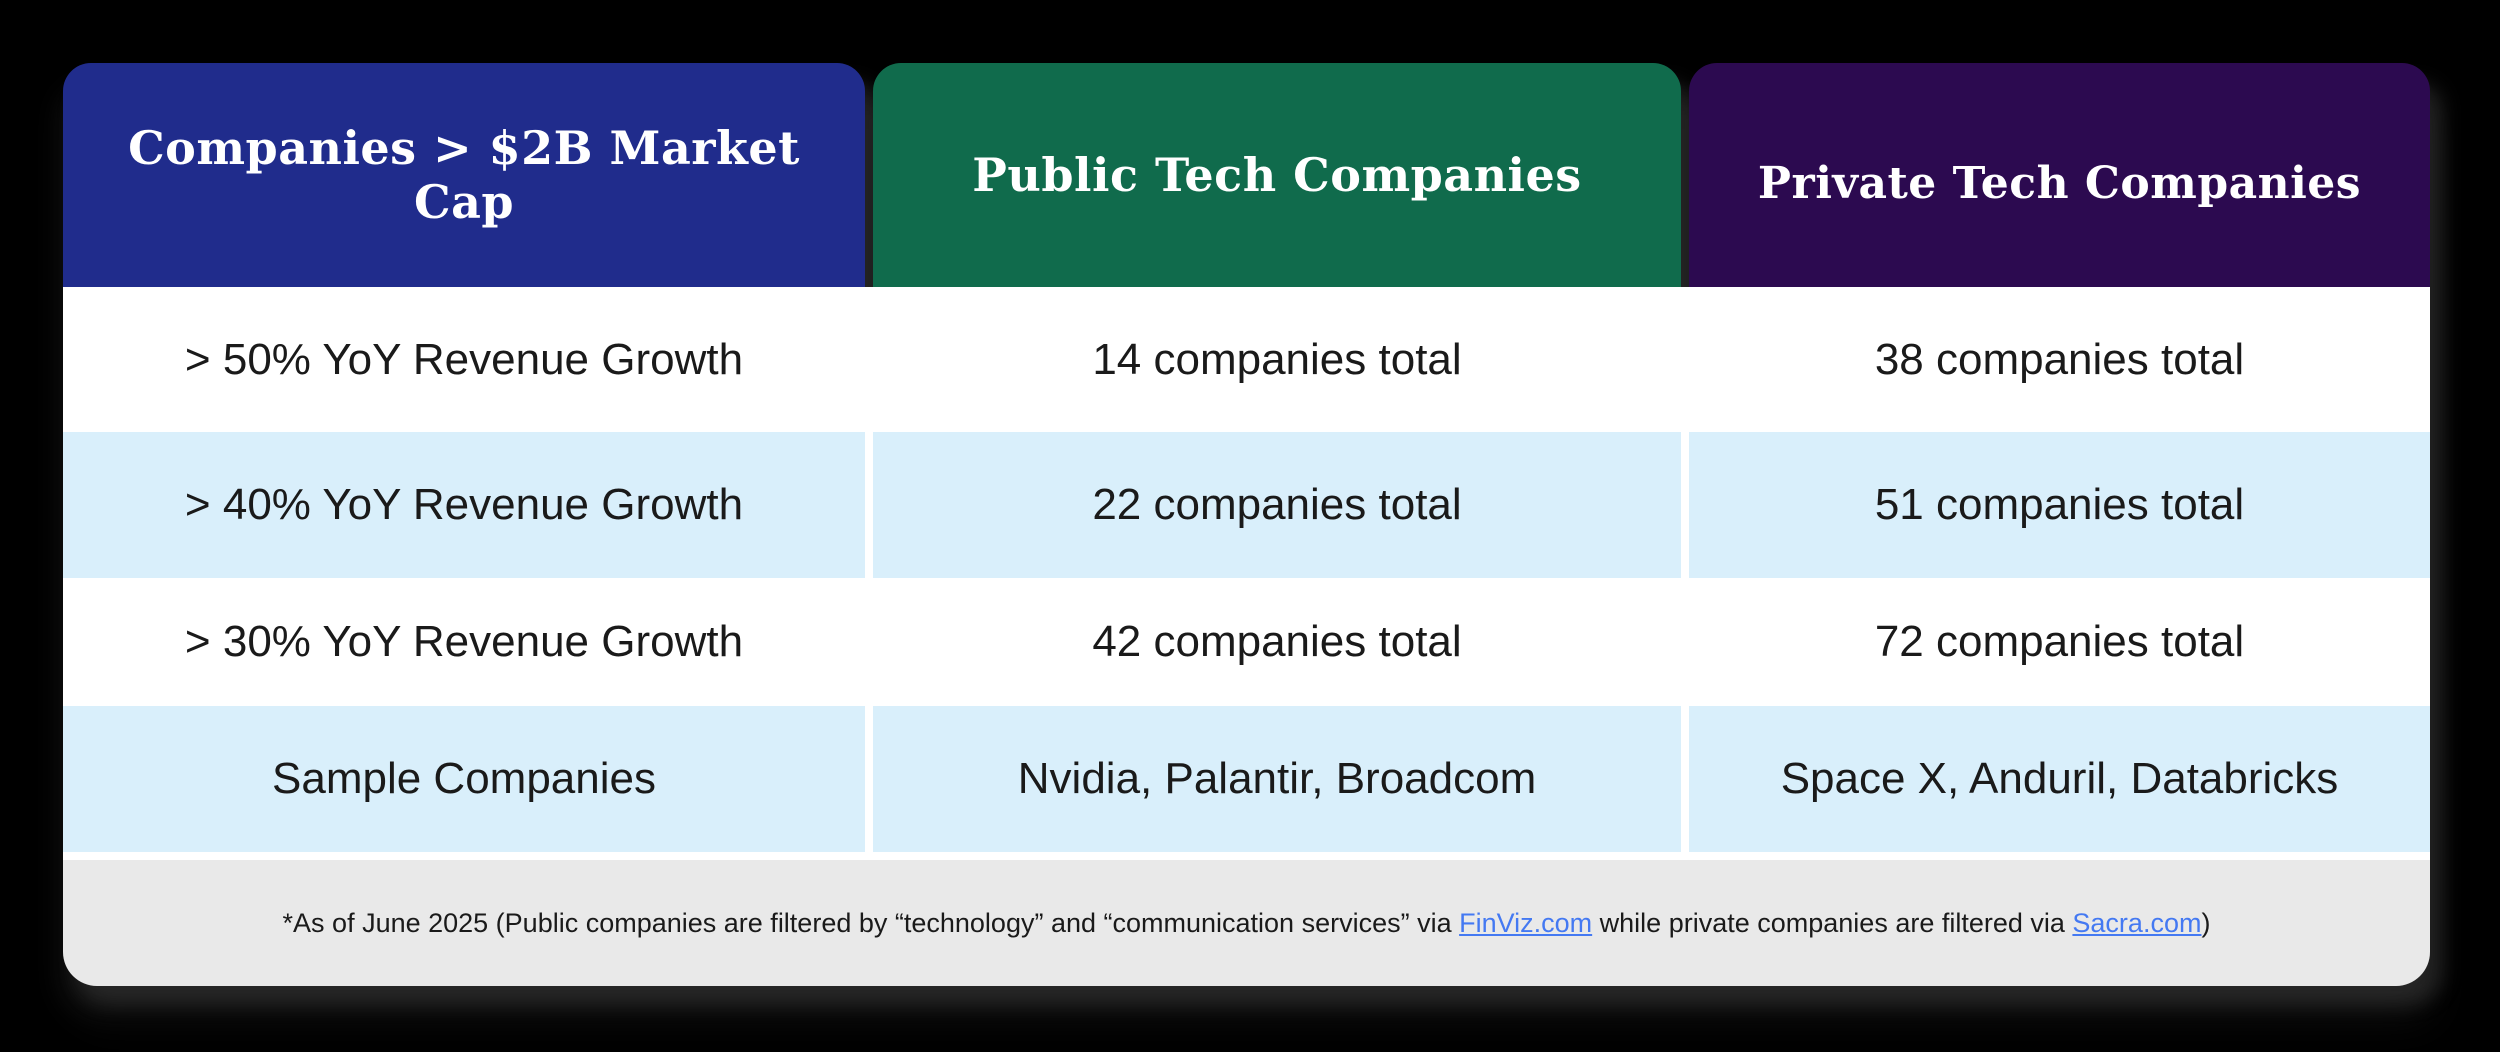  I want to click on cell-private-40pct: 51 companies total, so click(2059, 505).